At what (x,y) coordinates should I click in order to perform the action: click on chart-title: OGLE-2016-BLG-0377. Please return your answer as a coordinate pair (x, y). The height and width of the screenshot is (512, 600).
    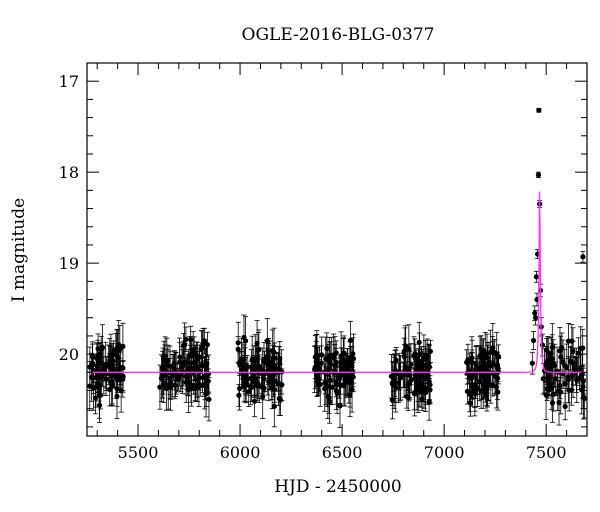
    Looking at the image, I should click on (338, 35).